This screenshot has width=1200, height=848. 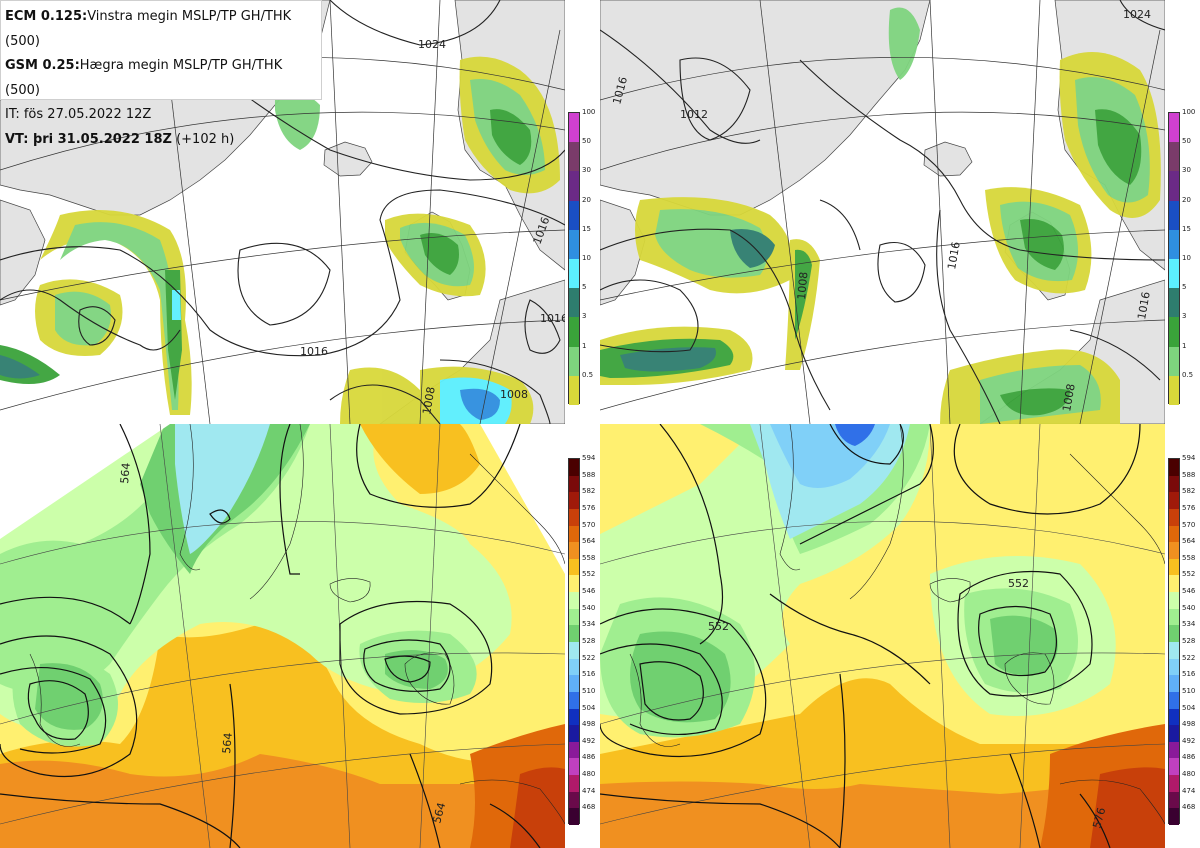 What do you see at coordinates (1186, 170) in the screenshot?
I see `colorbar-tick-label: 30` at bounding box center [1186, 170].